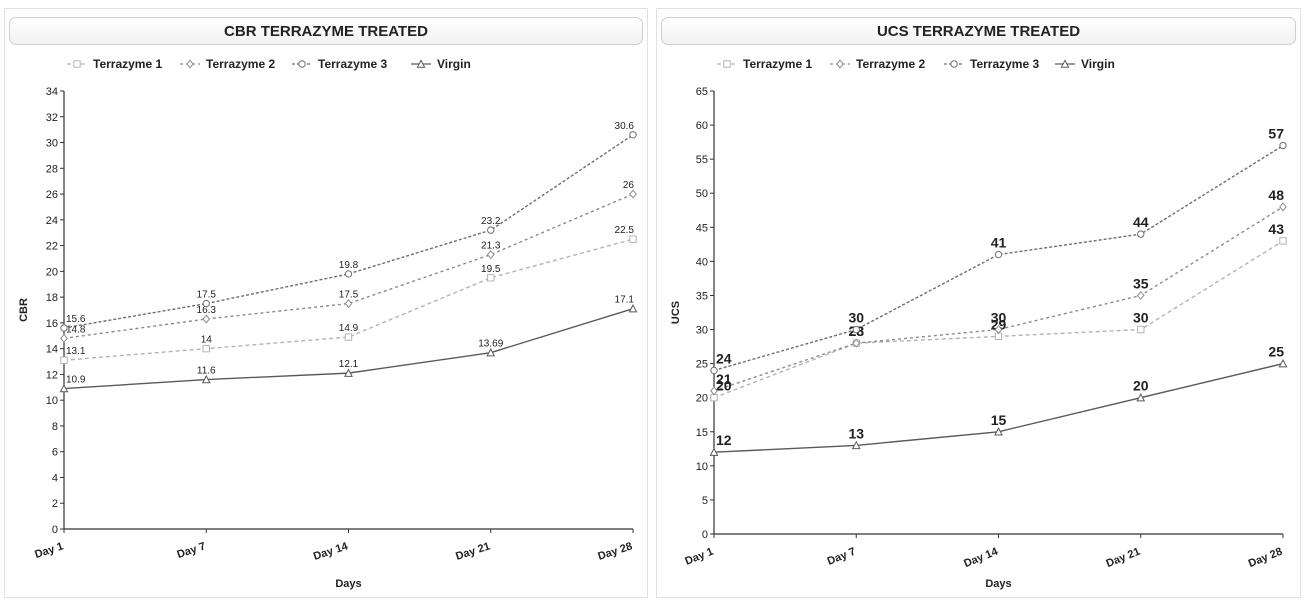  I want to click on ucs-data-label-virgin: 25, so click(1276, 352).